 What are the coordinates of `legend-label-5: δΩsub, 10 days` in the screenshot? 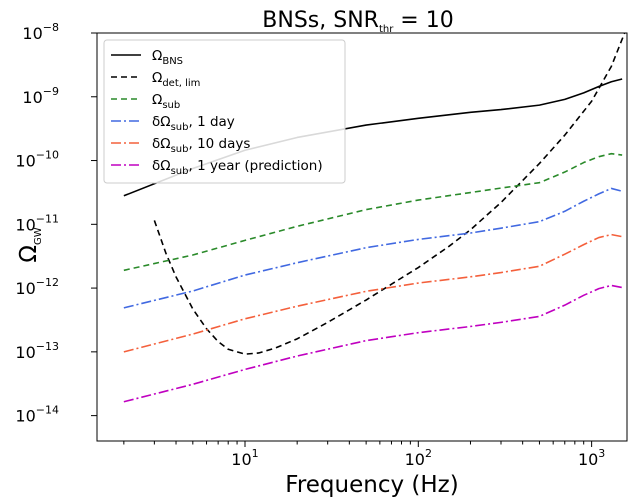 It's located at (201, 145).